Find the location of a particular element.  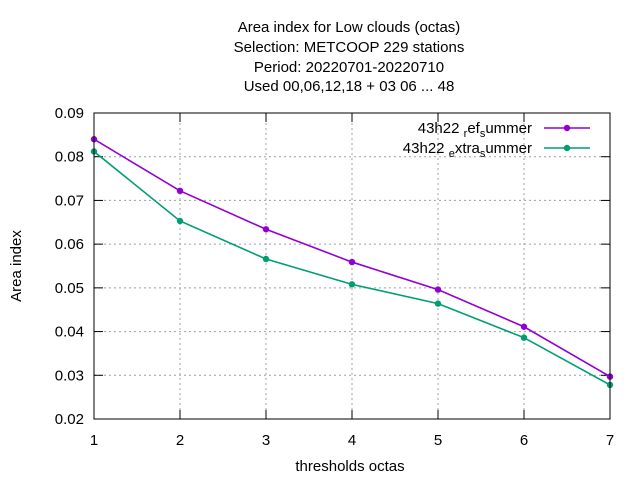

y-tick-label: 0.09 is located at coordinates (69, 113).